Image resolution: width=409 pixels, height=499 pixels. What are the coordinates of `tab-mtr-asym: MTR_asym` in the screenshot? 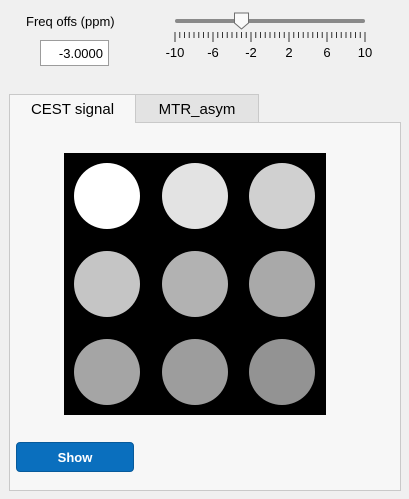 It's located at (197, 108).